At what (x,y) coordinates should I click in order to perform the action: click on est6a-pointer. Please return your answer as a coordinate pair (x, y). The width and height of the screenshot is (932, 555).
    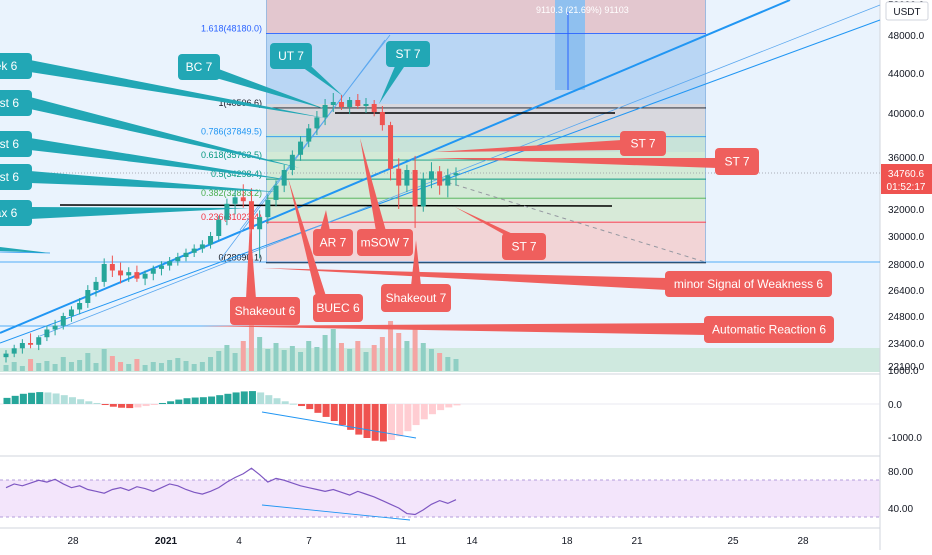
    Looking at the image, I should click on (165, 132).